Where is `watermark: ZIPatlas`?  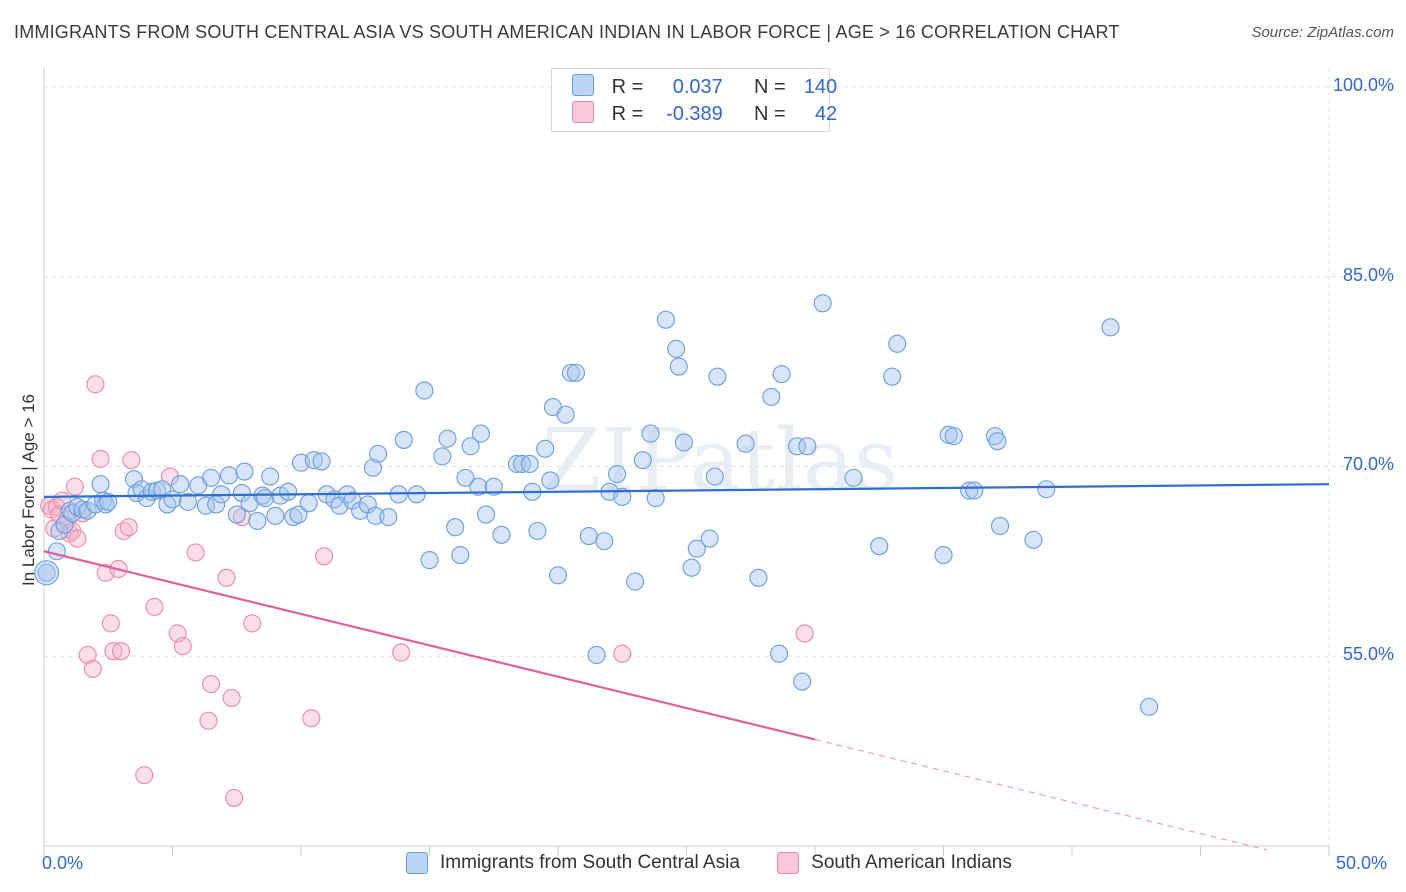 watermark: ZIPatlas is located at coordinates (720, 461).